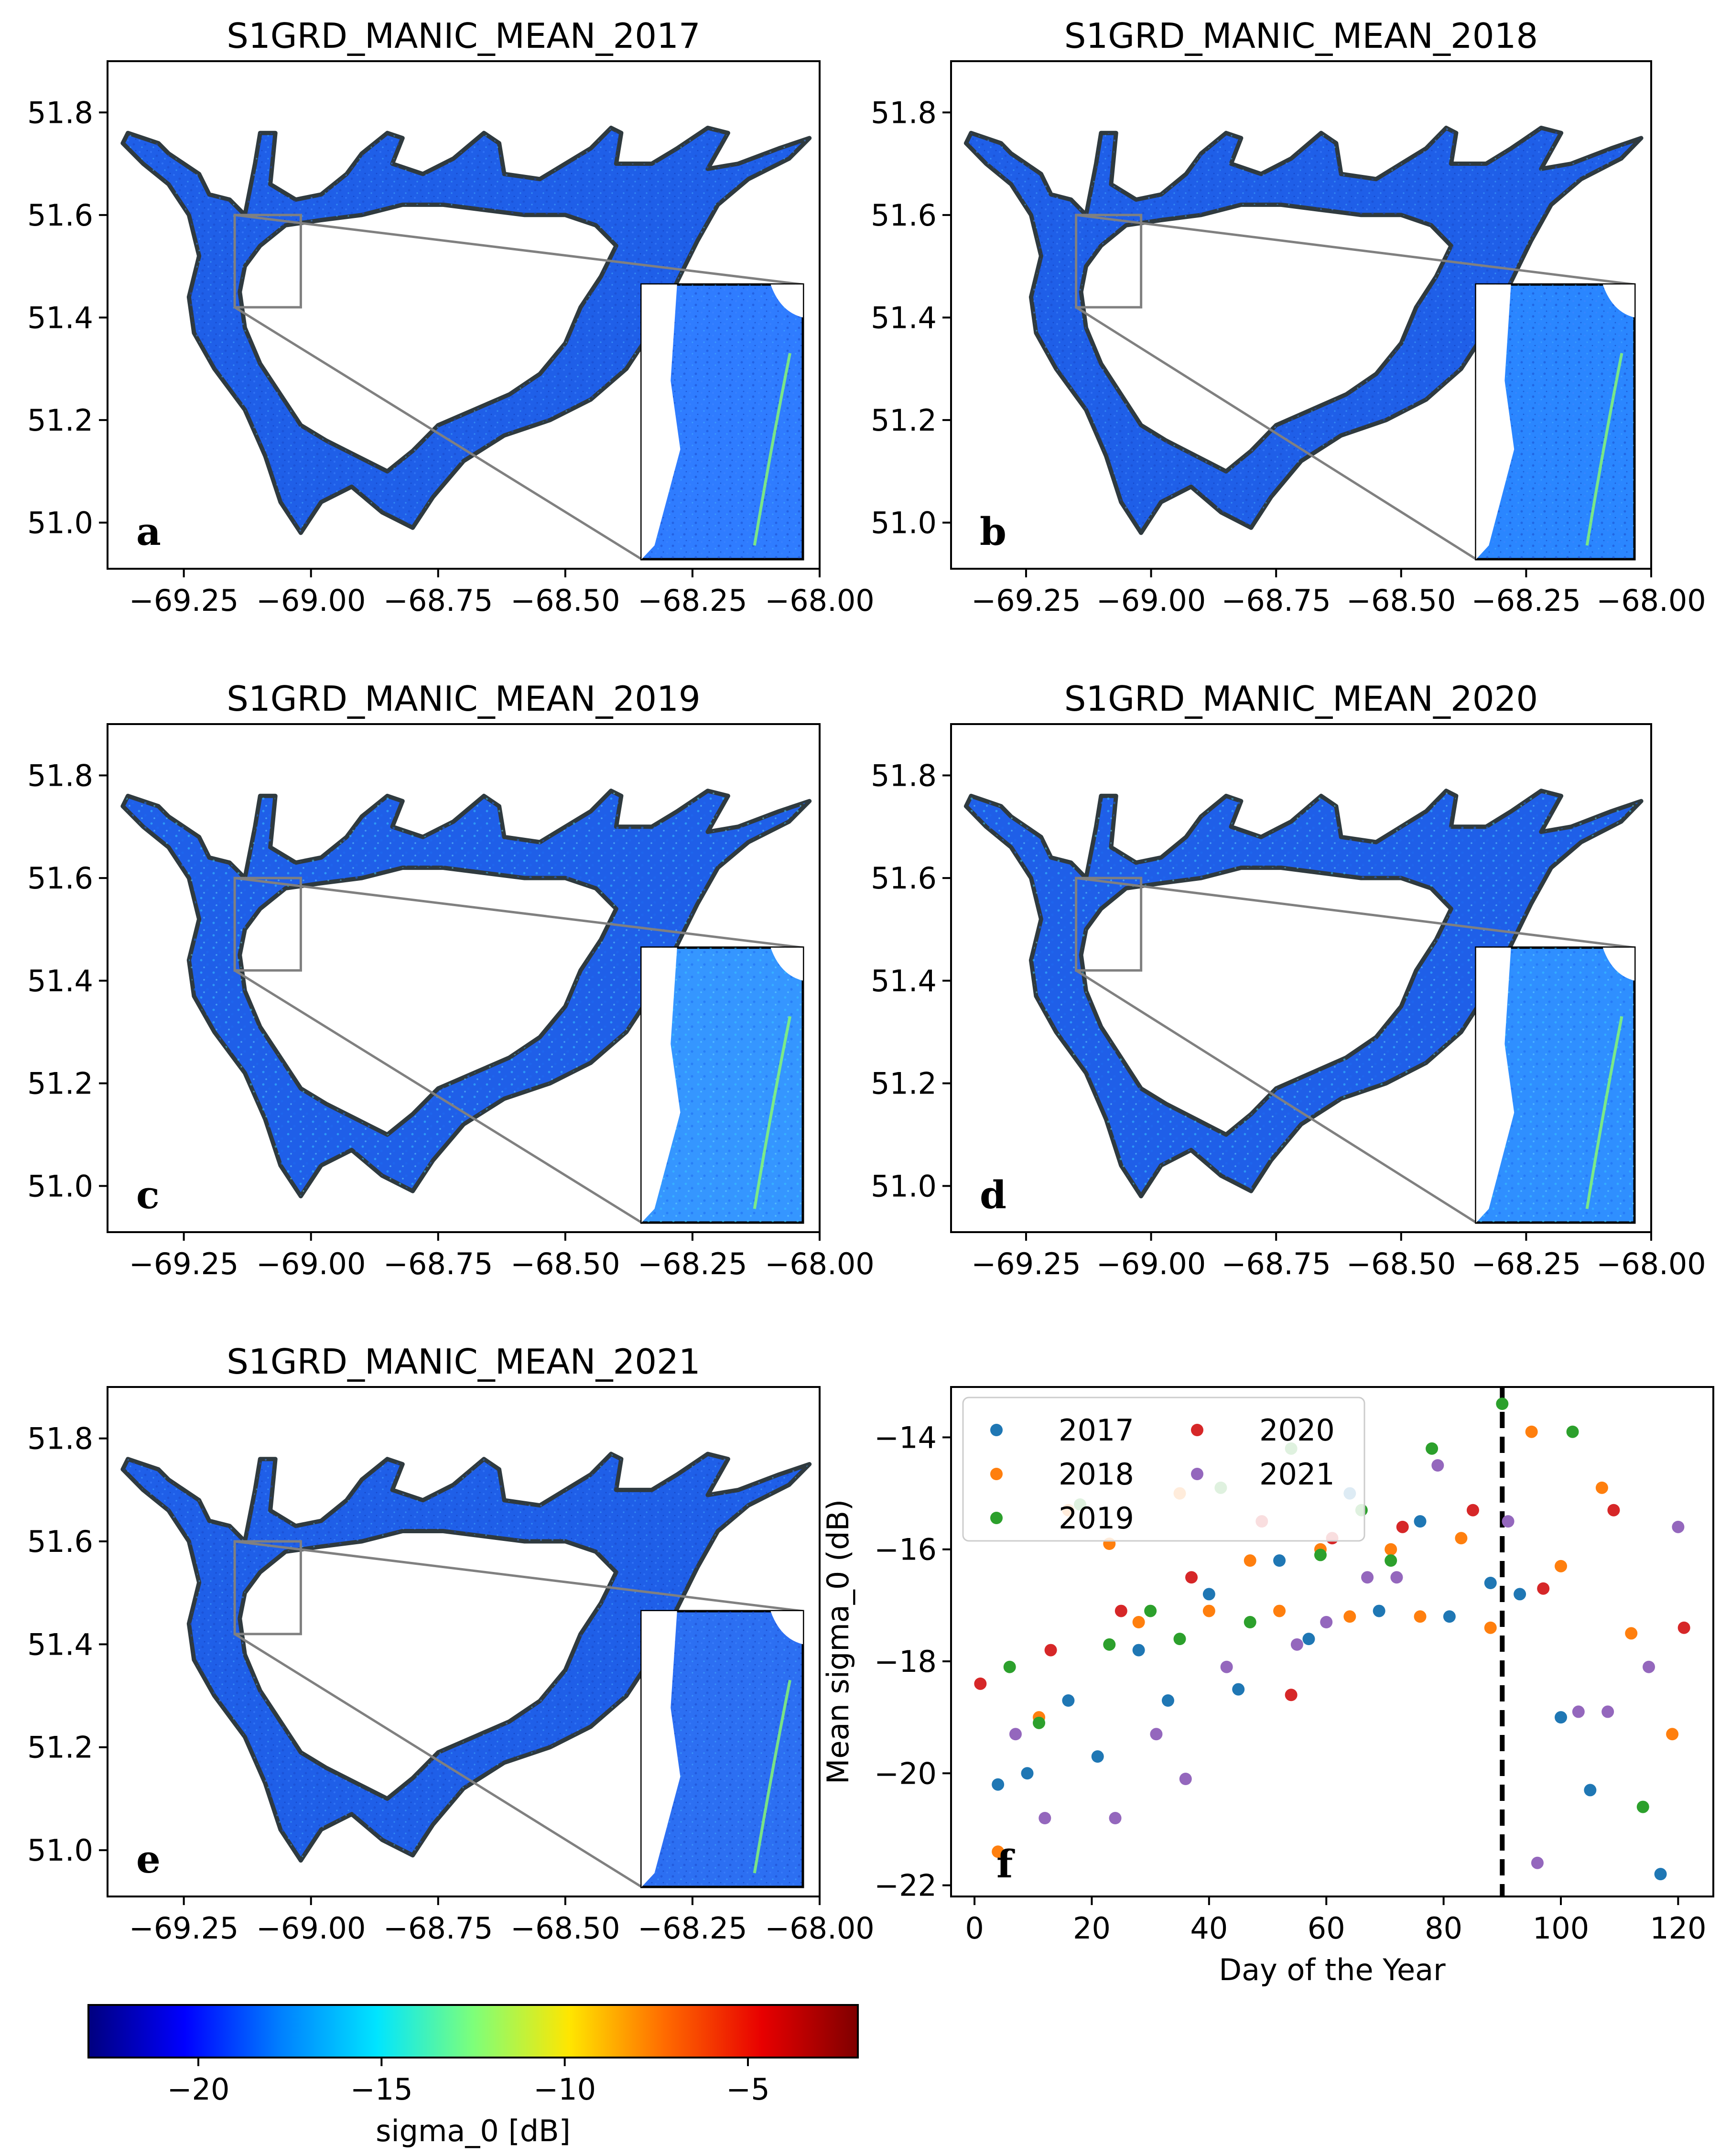 The image size is (1731, 2156). What do you see at coordinates (1297, 1474) in the screenshot?
I see `legend-label: 2021` at bounding box center [1297, 1474].